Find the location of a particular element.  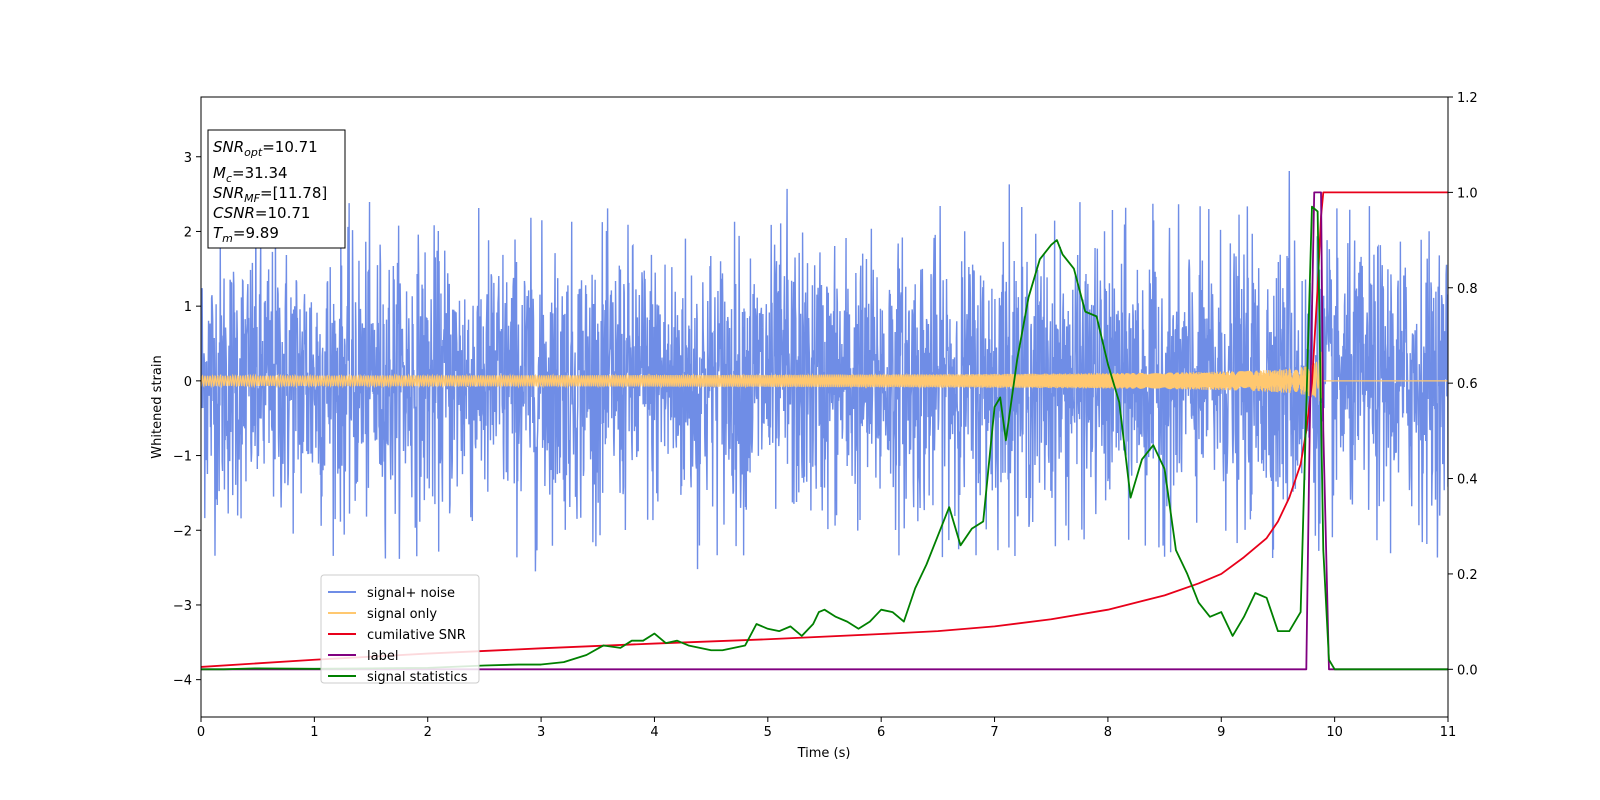

y-right-tick-label: 0.2 is located at coordinates (1467, 575).